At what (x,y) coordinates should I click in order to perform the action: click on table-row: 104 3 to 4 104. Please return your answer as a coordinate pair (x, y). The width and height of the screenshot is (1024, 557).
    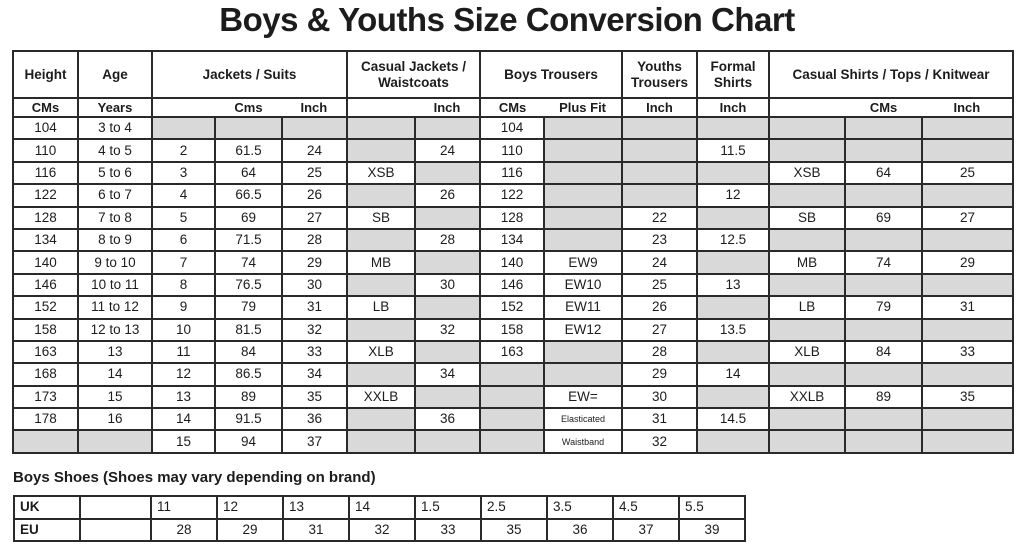
    Looking at the image, I should click on (513, 128).